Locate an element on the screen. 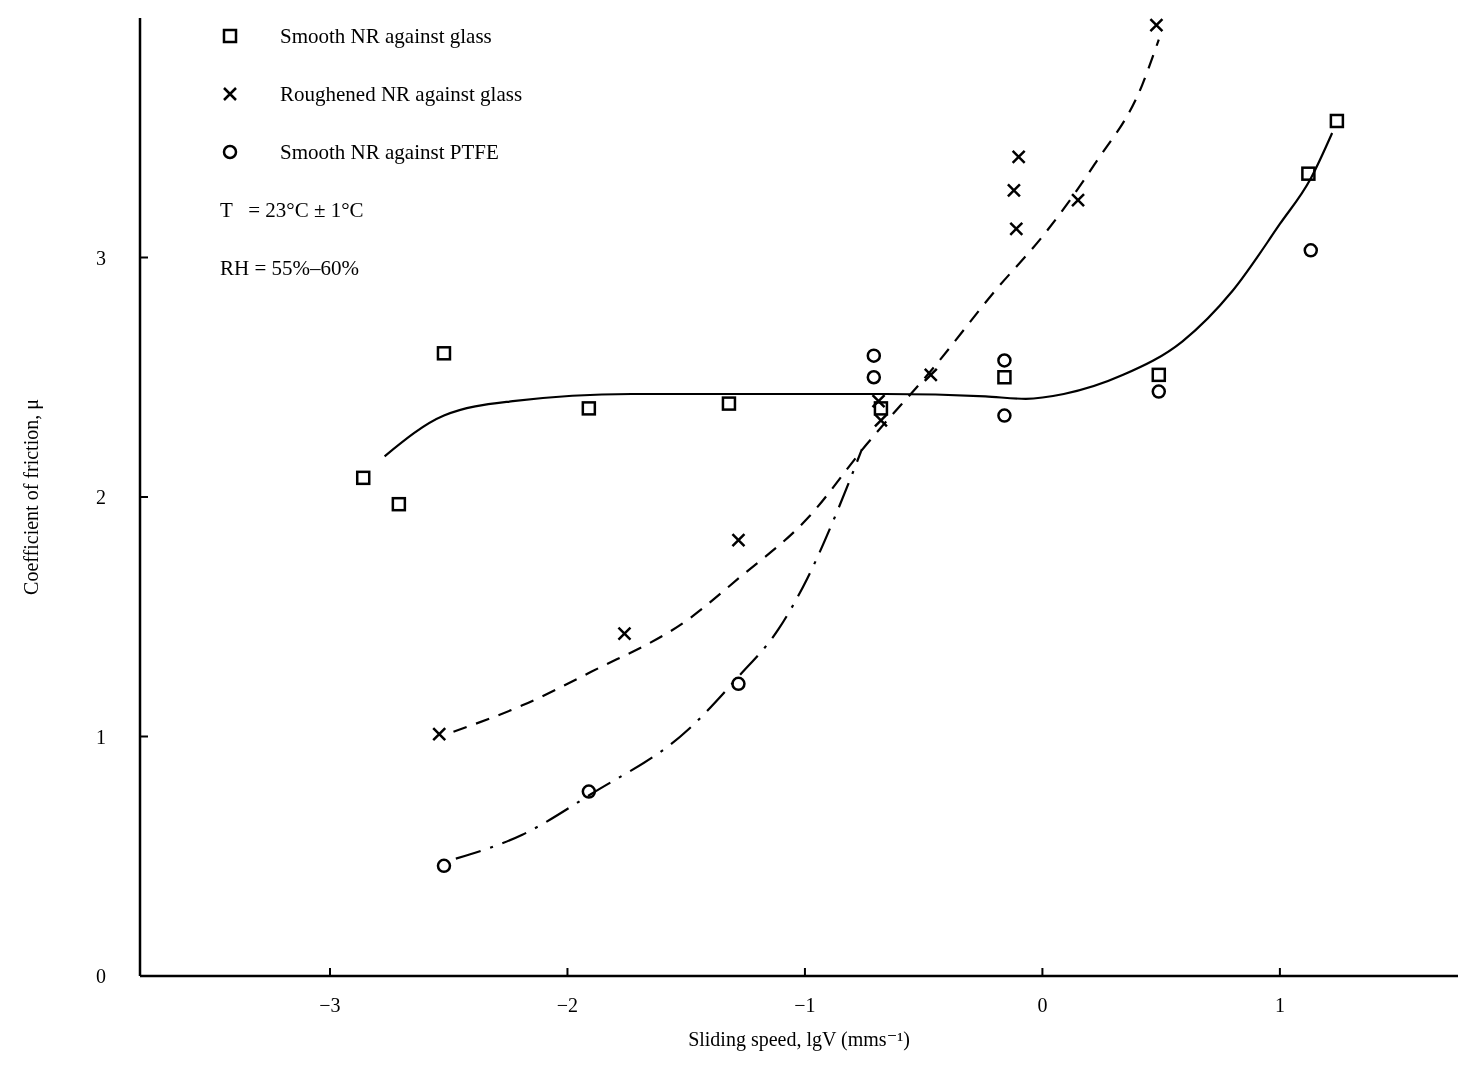 This screenshot has width=1478, height=1078. x-tick-label: 0 is located at coordinates (1042, 1005).